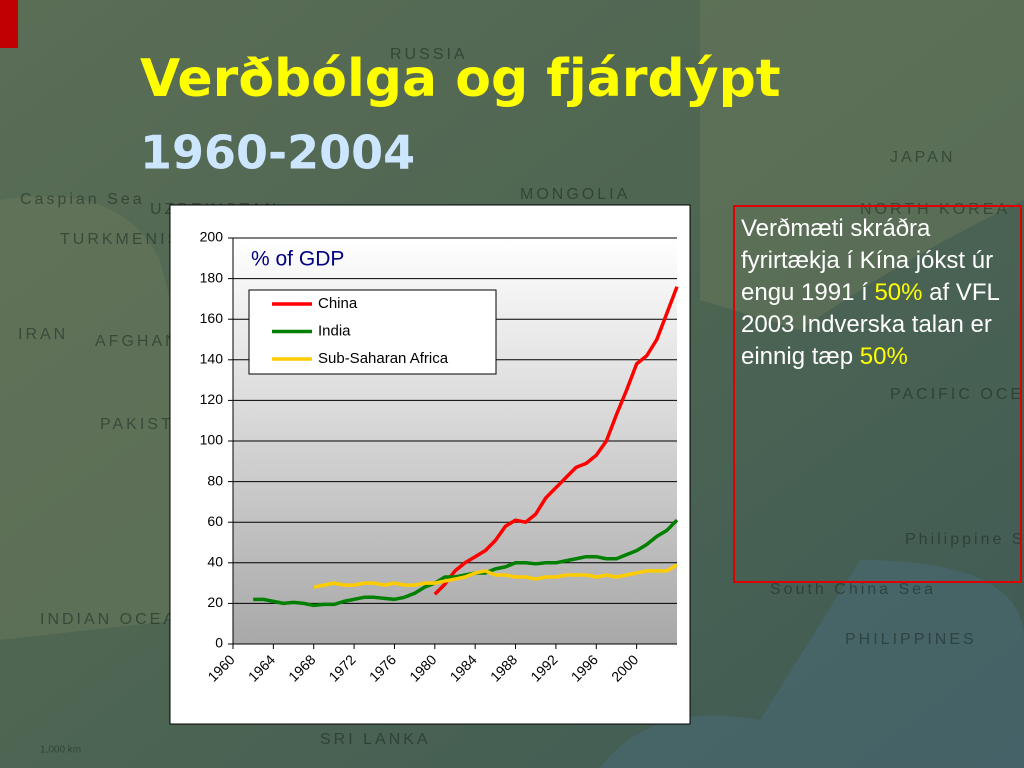  What do you see at coordinates (215, 562) in the screenshot?
I see `y-tick-label: 40` at bounding box center [215, 562].